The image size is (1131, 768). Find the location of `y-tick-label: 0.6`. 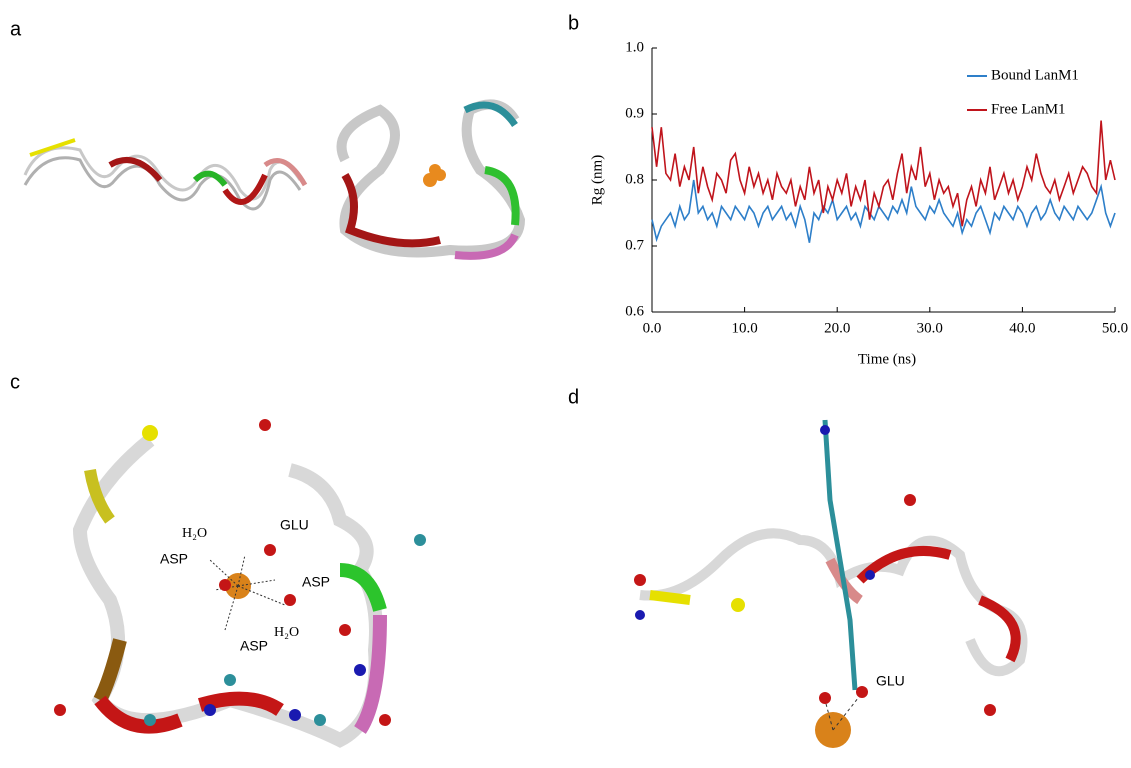

y-tick-label: 0.6 is located at coordinates (634, 311).